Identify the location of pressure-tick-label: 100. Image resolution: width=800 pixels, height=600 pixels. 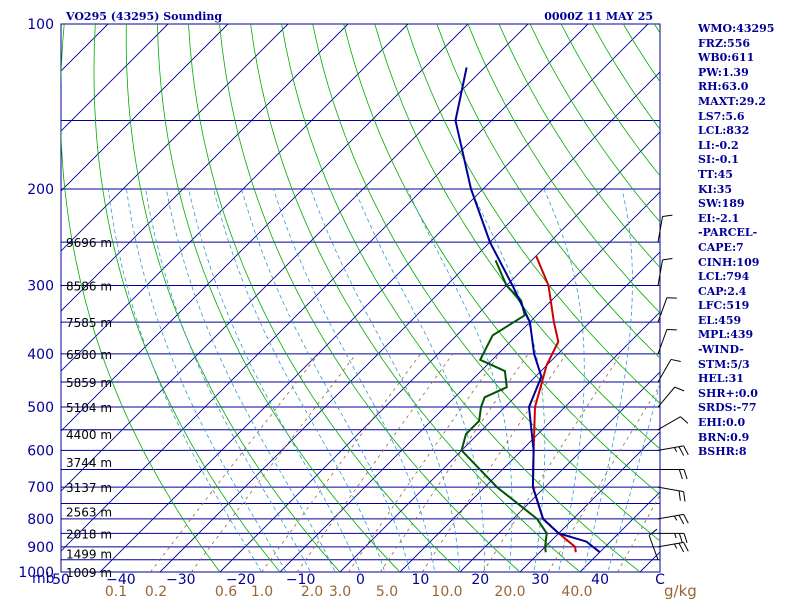
(40, 25).